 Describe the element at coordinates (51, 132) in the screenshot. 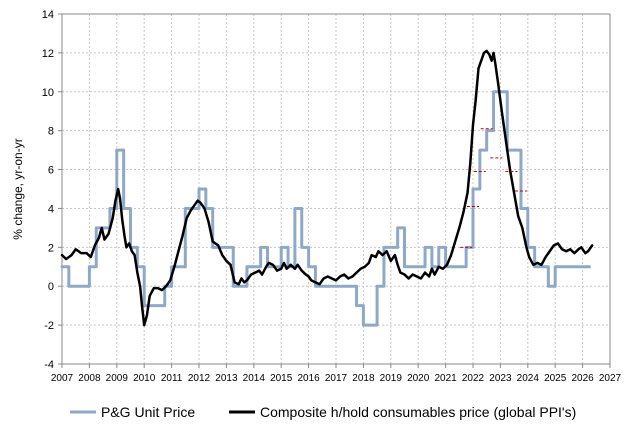

I see `y-tick-label: 8` at that location.